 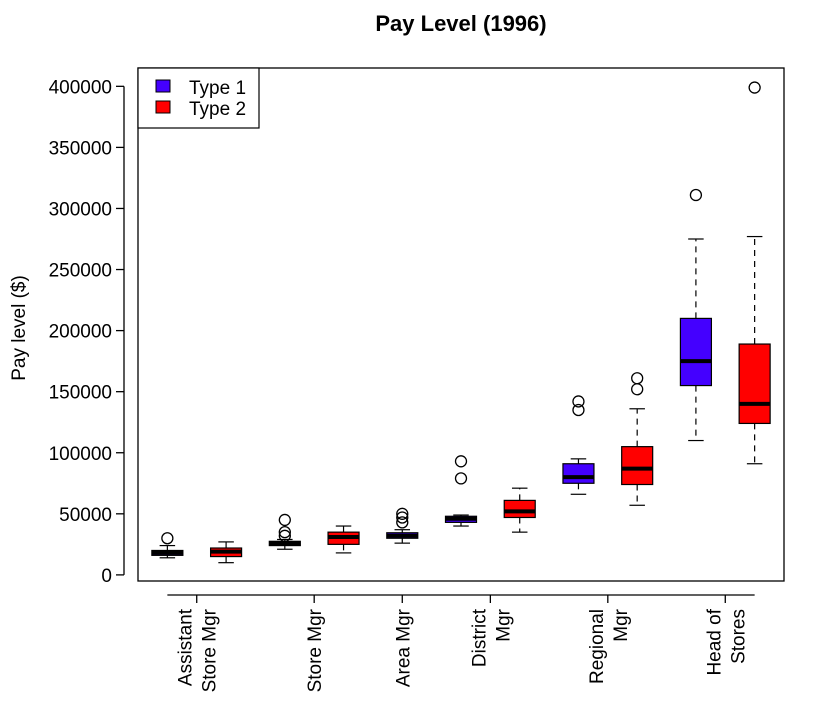 I want to click on y-tick-label: 250000, so click(x=80, y=271).